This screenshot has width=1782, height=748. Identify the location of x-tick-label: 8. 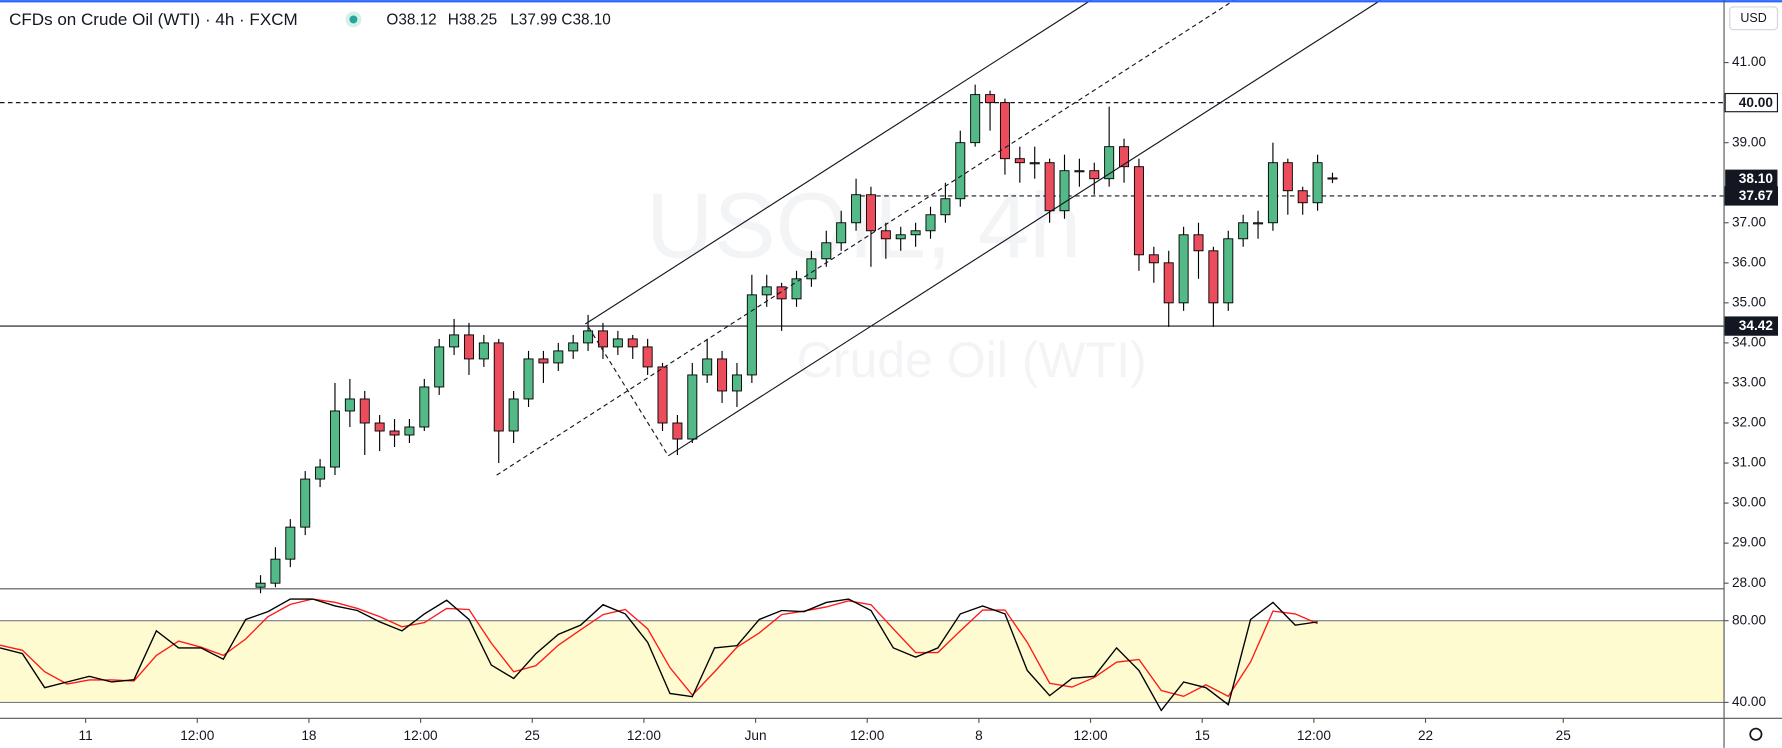
(979, 735).